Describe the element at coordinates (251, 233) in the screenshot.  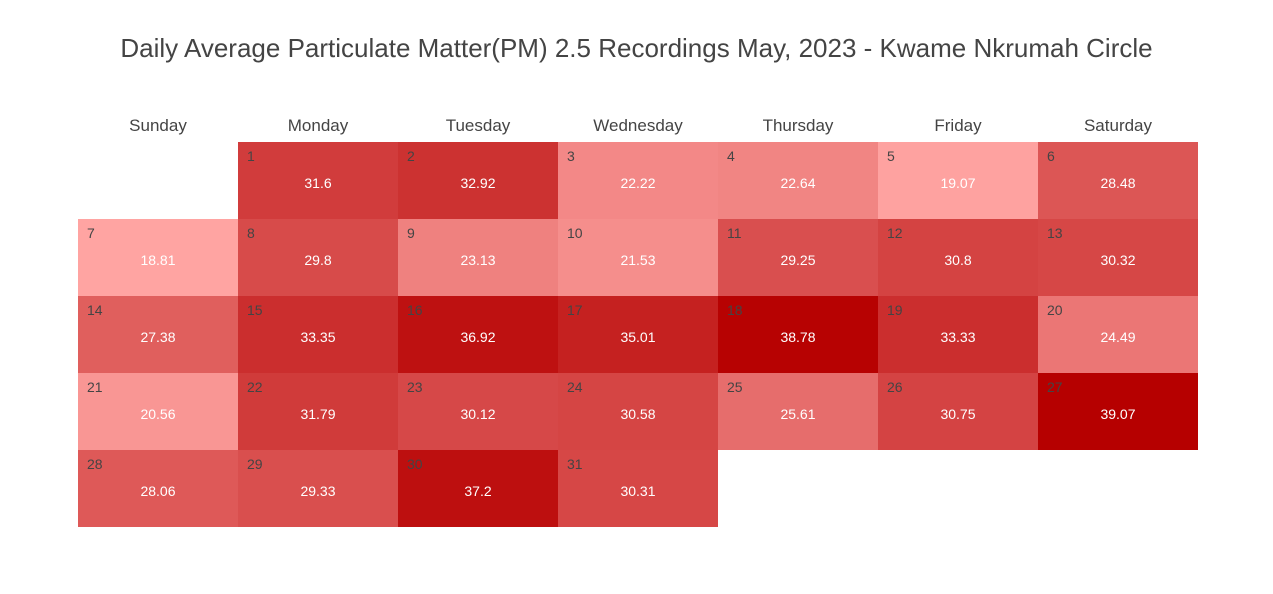
I see `day-number: 8` at that location.